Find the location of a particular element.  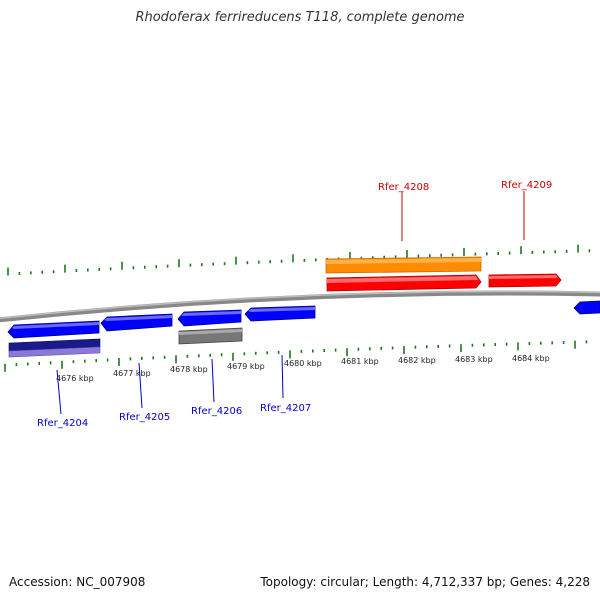

reverse-features is located at coordinates (303, 329).